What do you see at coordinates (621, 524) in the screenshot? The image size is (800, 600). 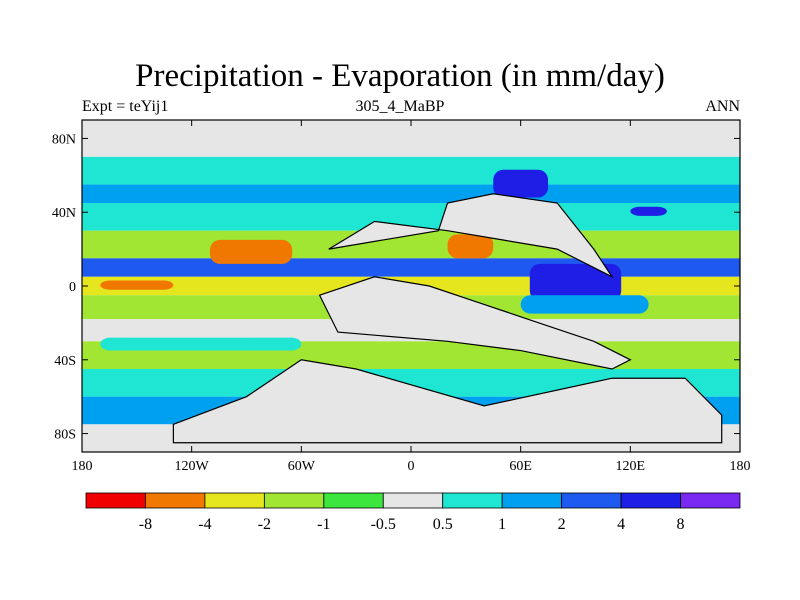 I see `colorbar-label: 4` at bounding box center [621, 524].